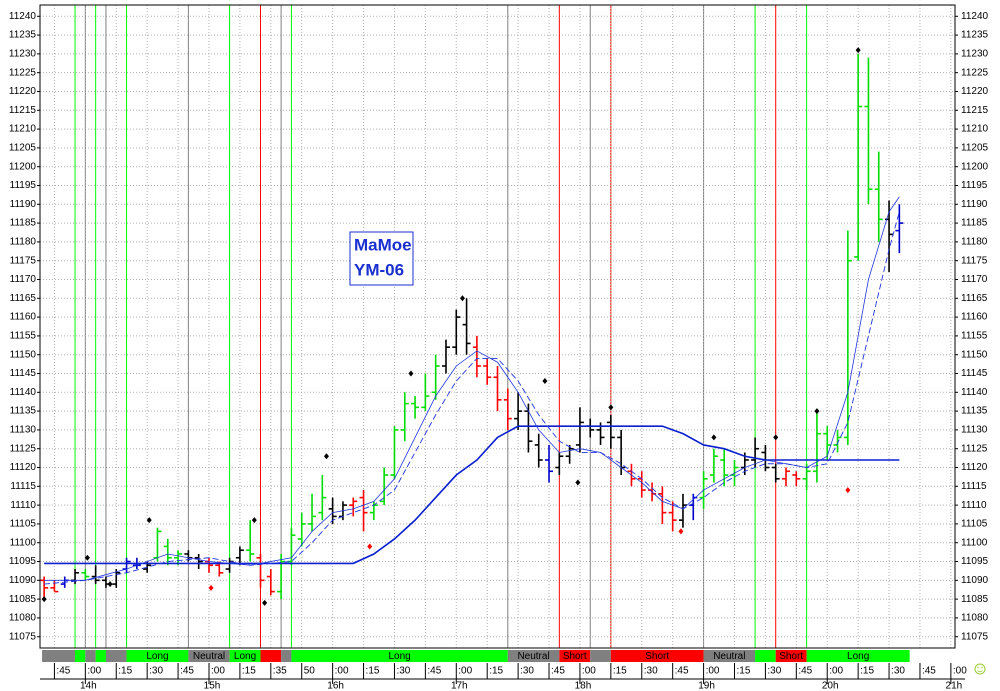 The image size is (1000, 691). Describe the element at coordinates (381, 258) in the screenshot. I see `annotation-box` at that location.